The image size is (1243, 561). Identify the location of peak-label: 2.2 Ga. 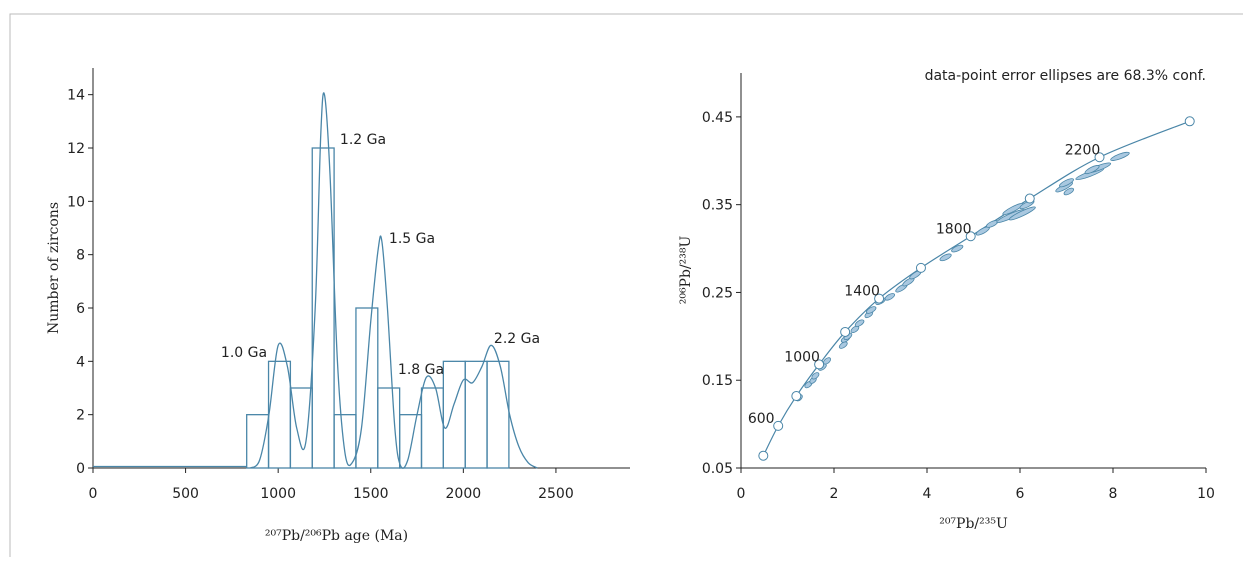
(517, 339).